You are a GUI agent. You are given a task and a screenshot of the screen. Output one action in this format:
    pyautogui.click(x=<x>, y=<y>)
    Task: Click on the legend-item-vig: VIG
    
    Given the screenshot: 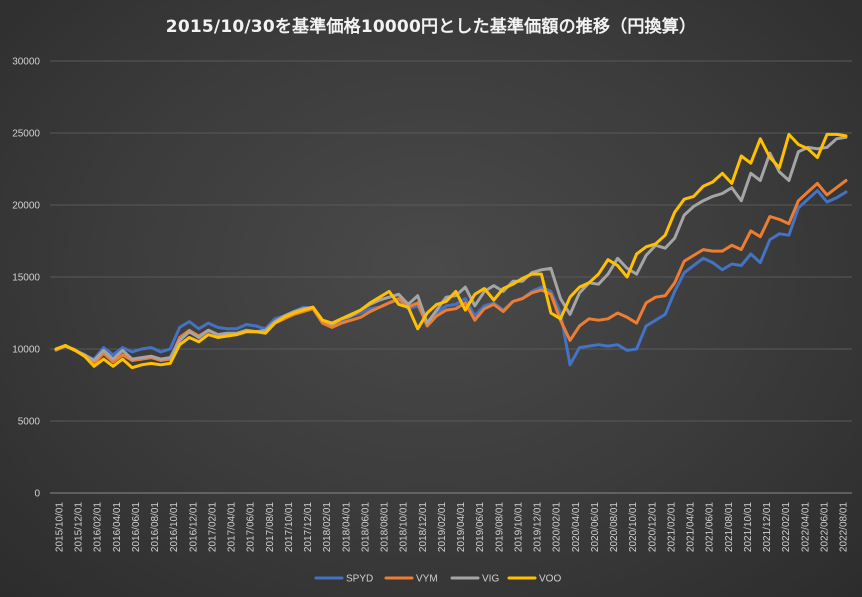 What is the action you would take?
    pyautogui.click(x=474, y=579)
    